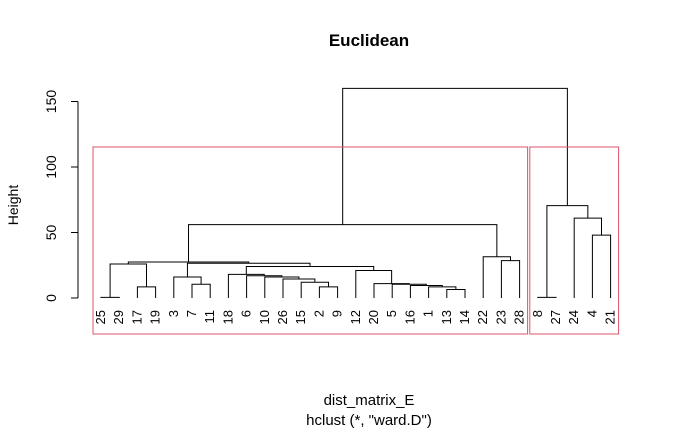  I want to click on leaf-label: 28, so click(519, 317).